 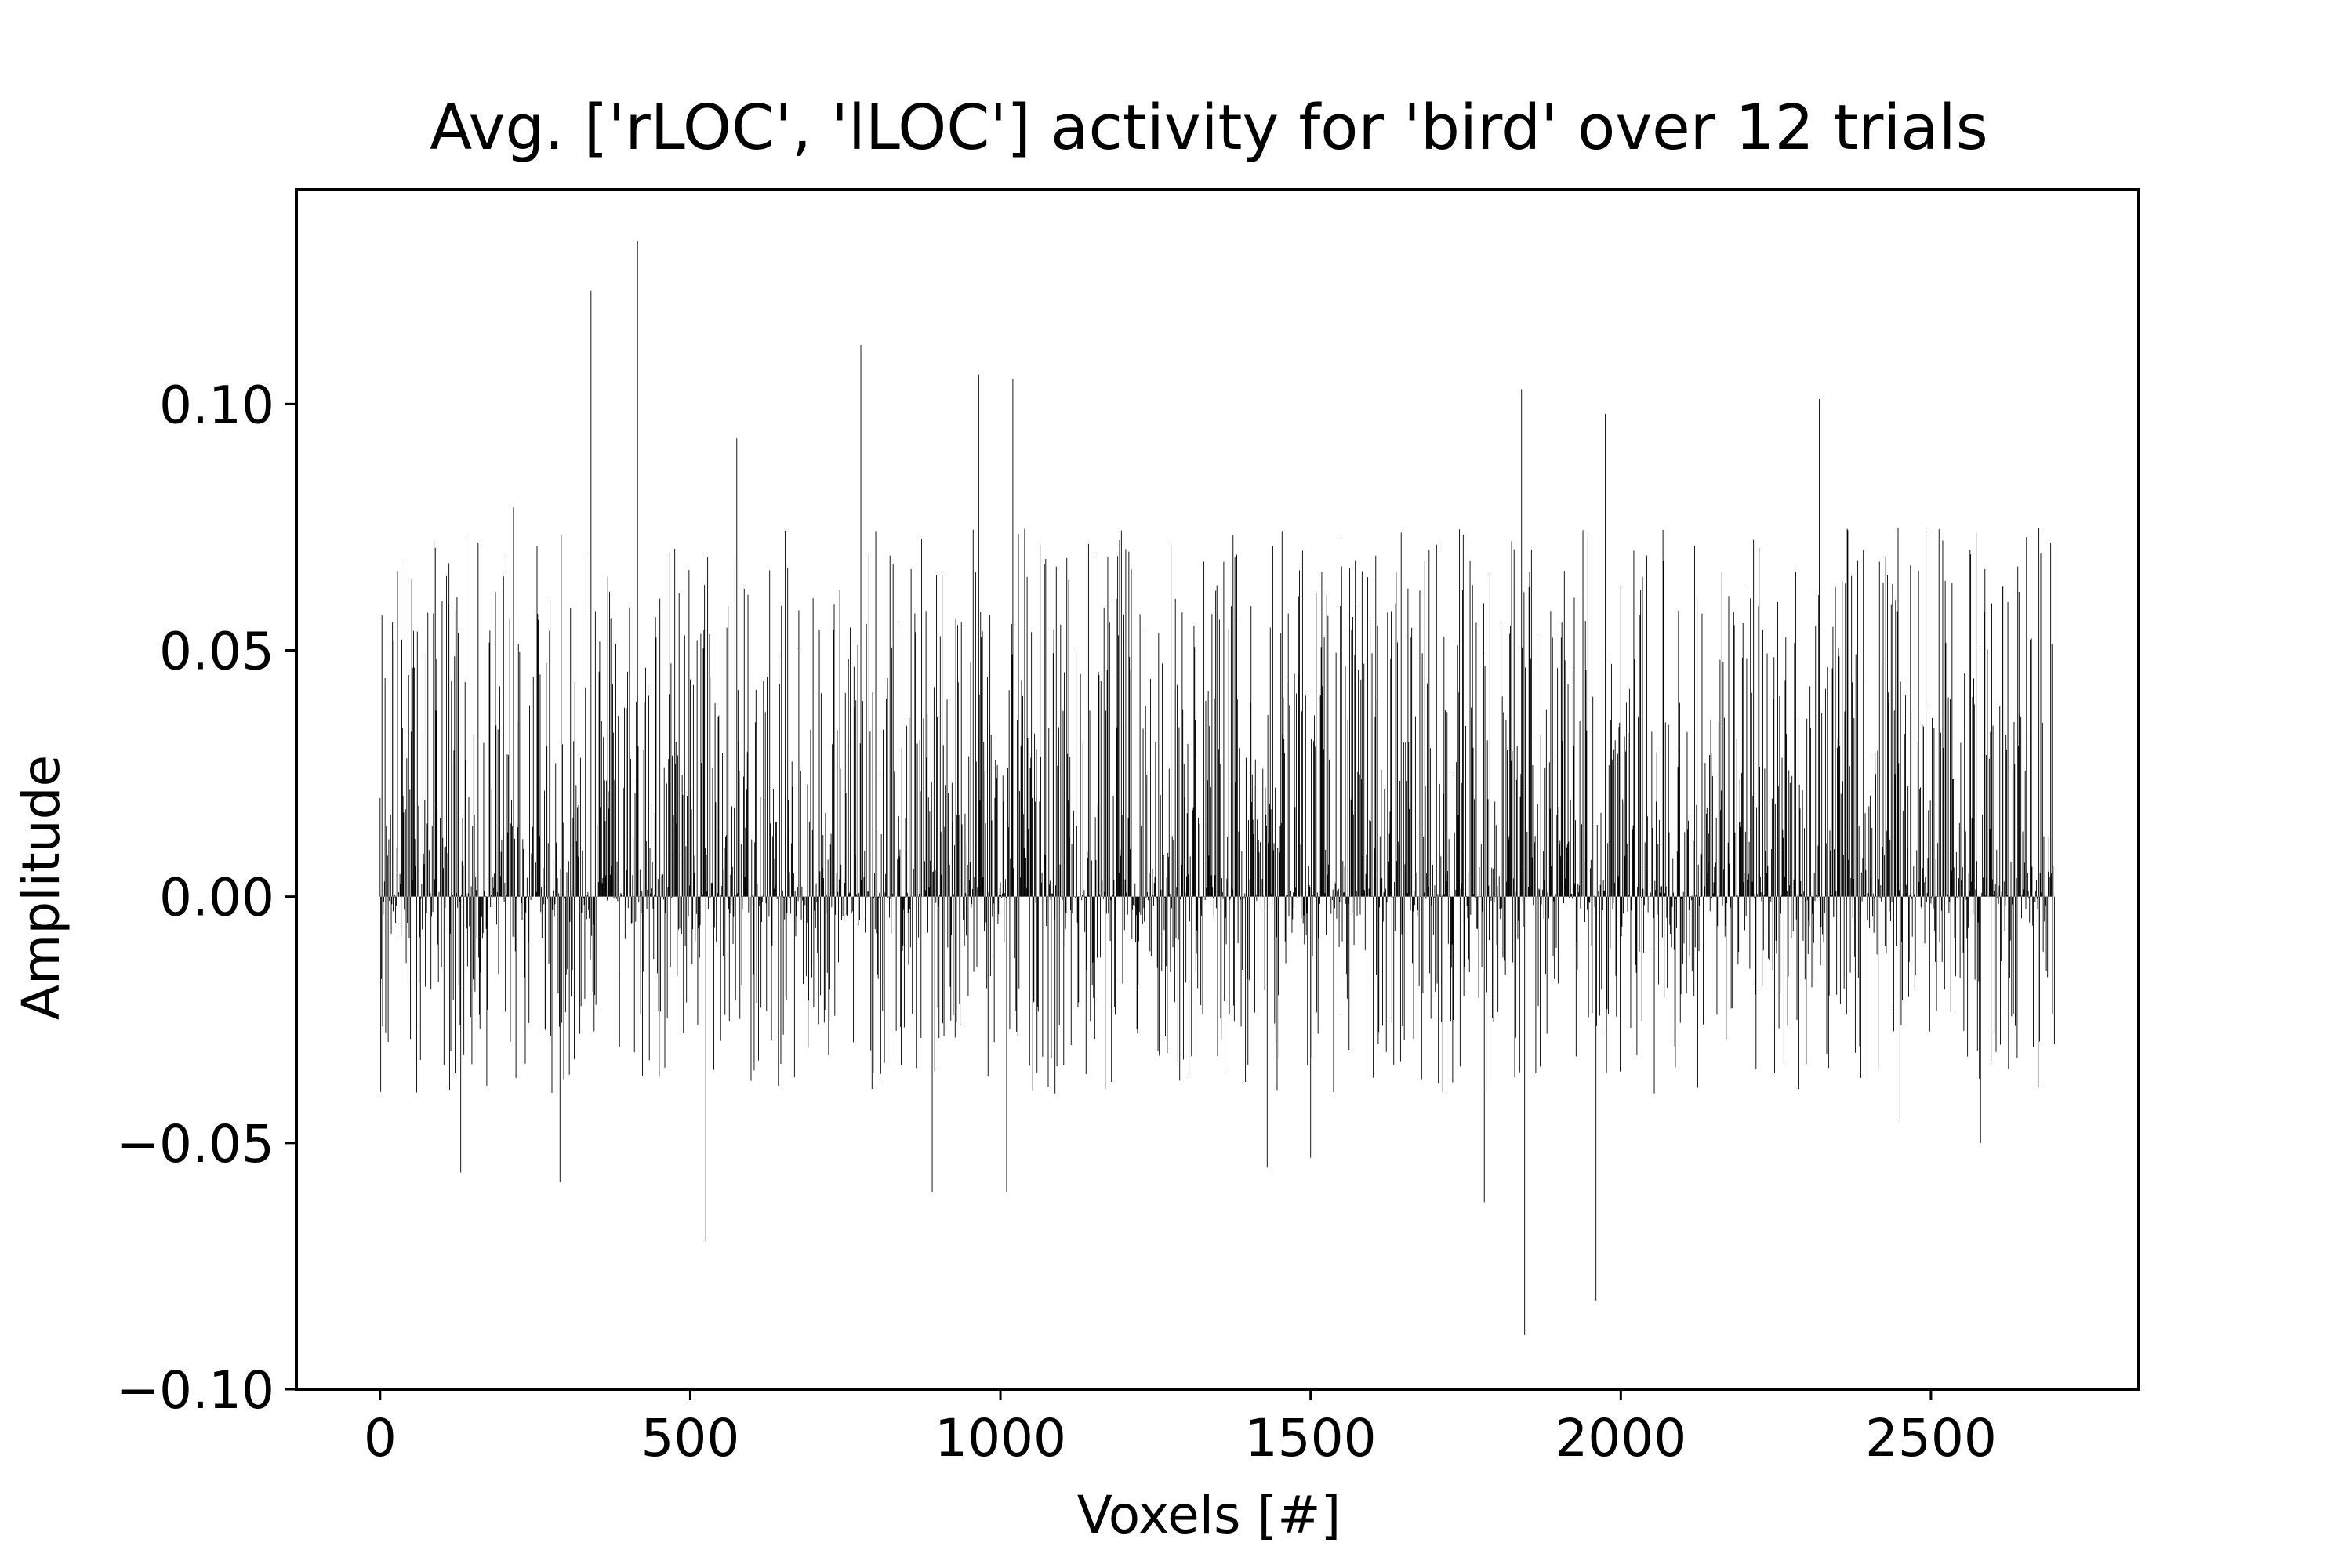 What do you see at coordinates (195, 1144) in the screenshot?
I see `y-tick-label: −0.05` at bounding box center [195, 1144].